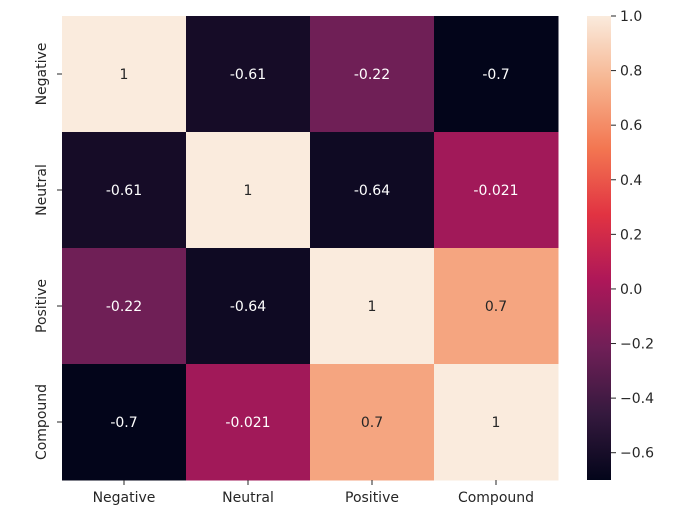 This screenshot has width=700, height=528. I want to click on colorbar-tick-label: −0.6, so click(637, 454).